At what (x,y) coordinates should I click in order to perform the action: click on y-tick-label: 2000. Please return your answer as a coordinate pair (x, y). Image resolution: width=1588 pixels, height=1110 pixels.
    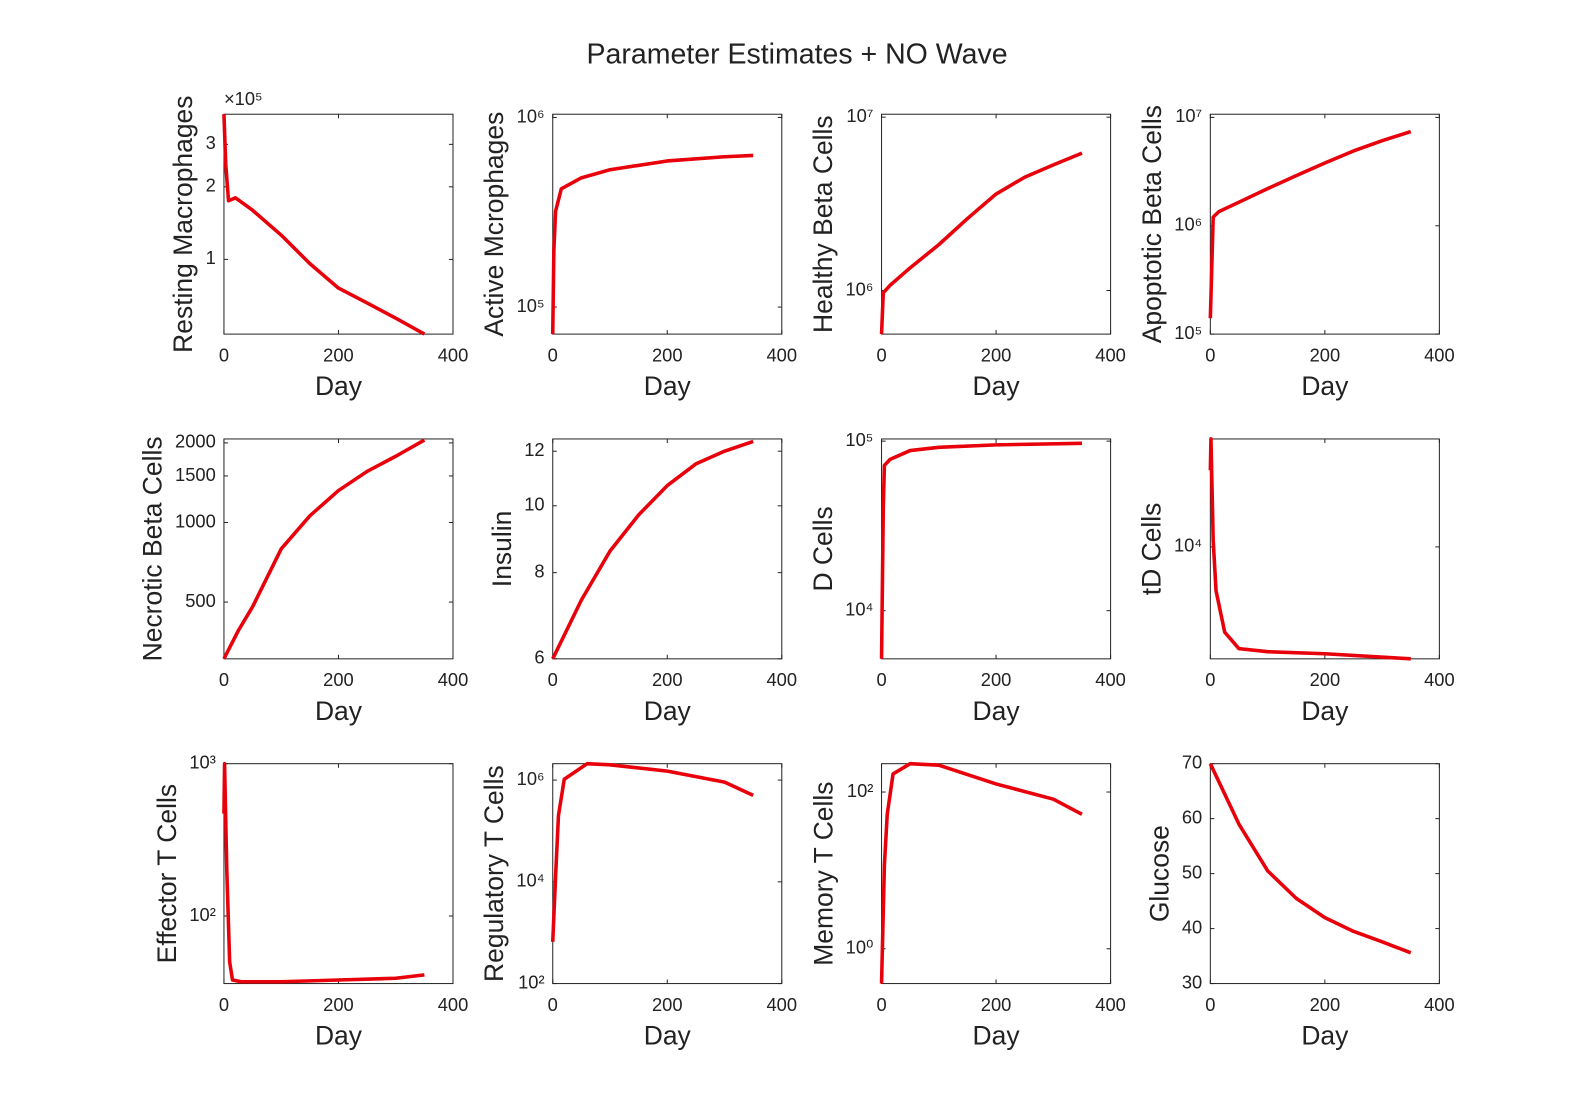
    Looking at the image, I should click on (195, 441).